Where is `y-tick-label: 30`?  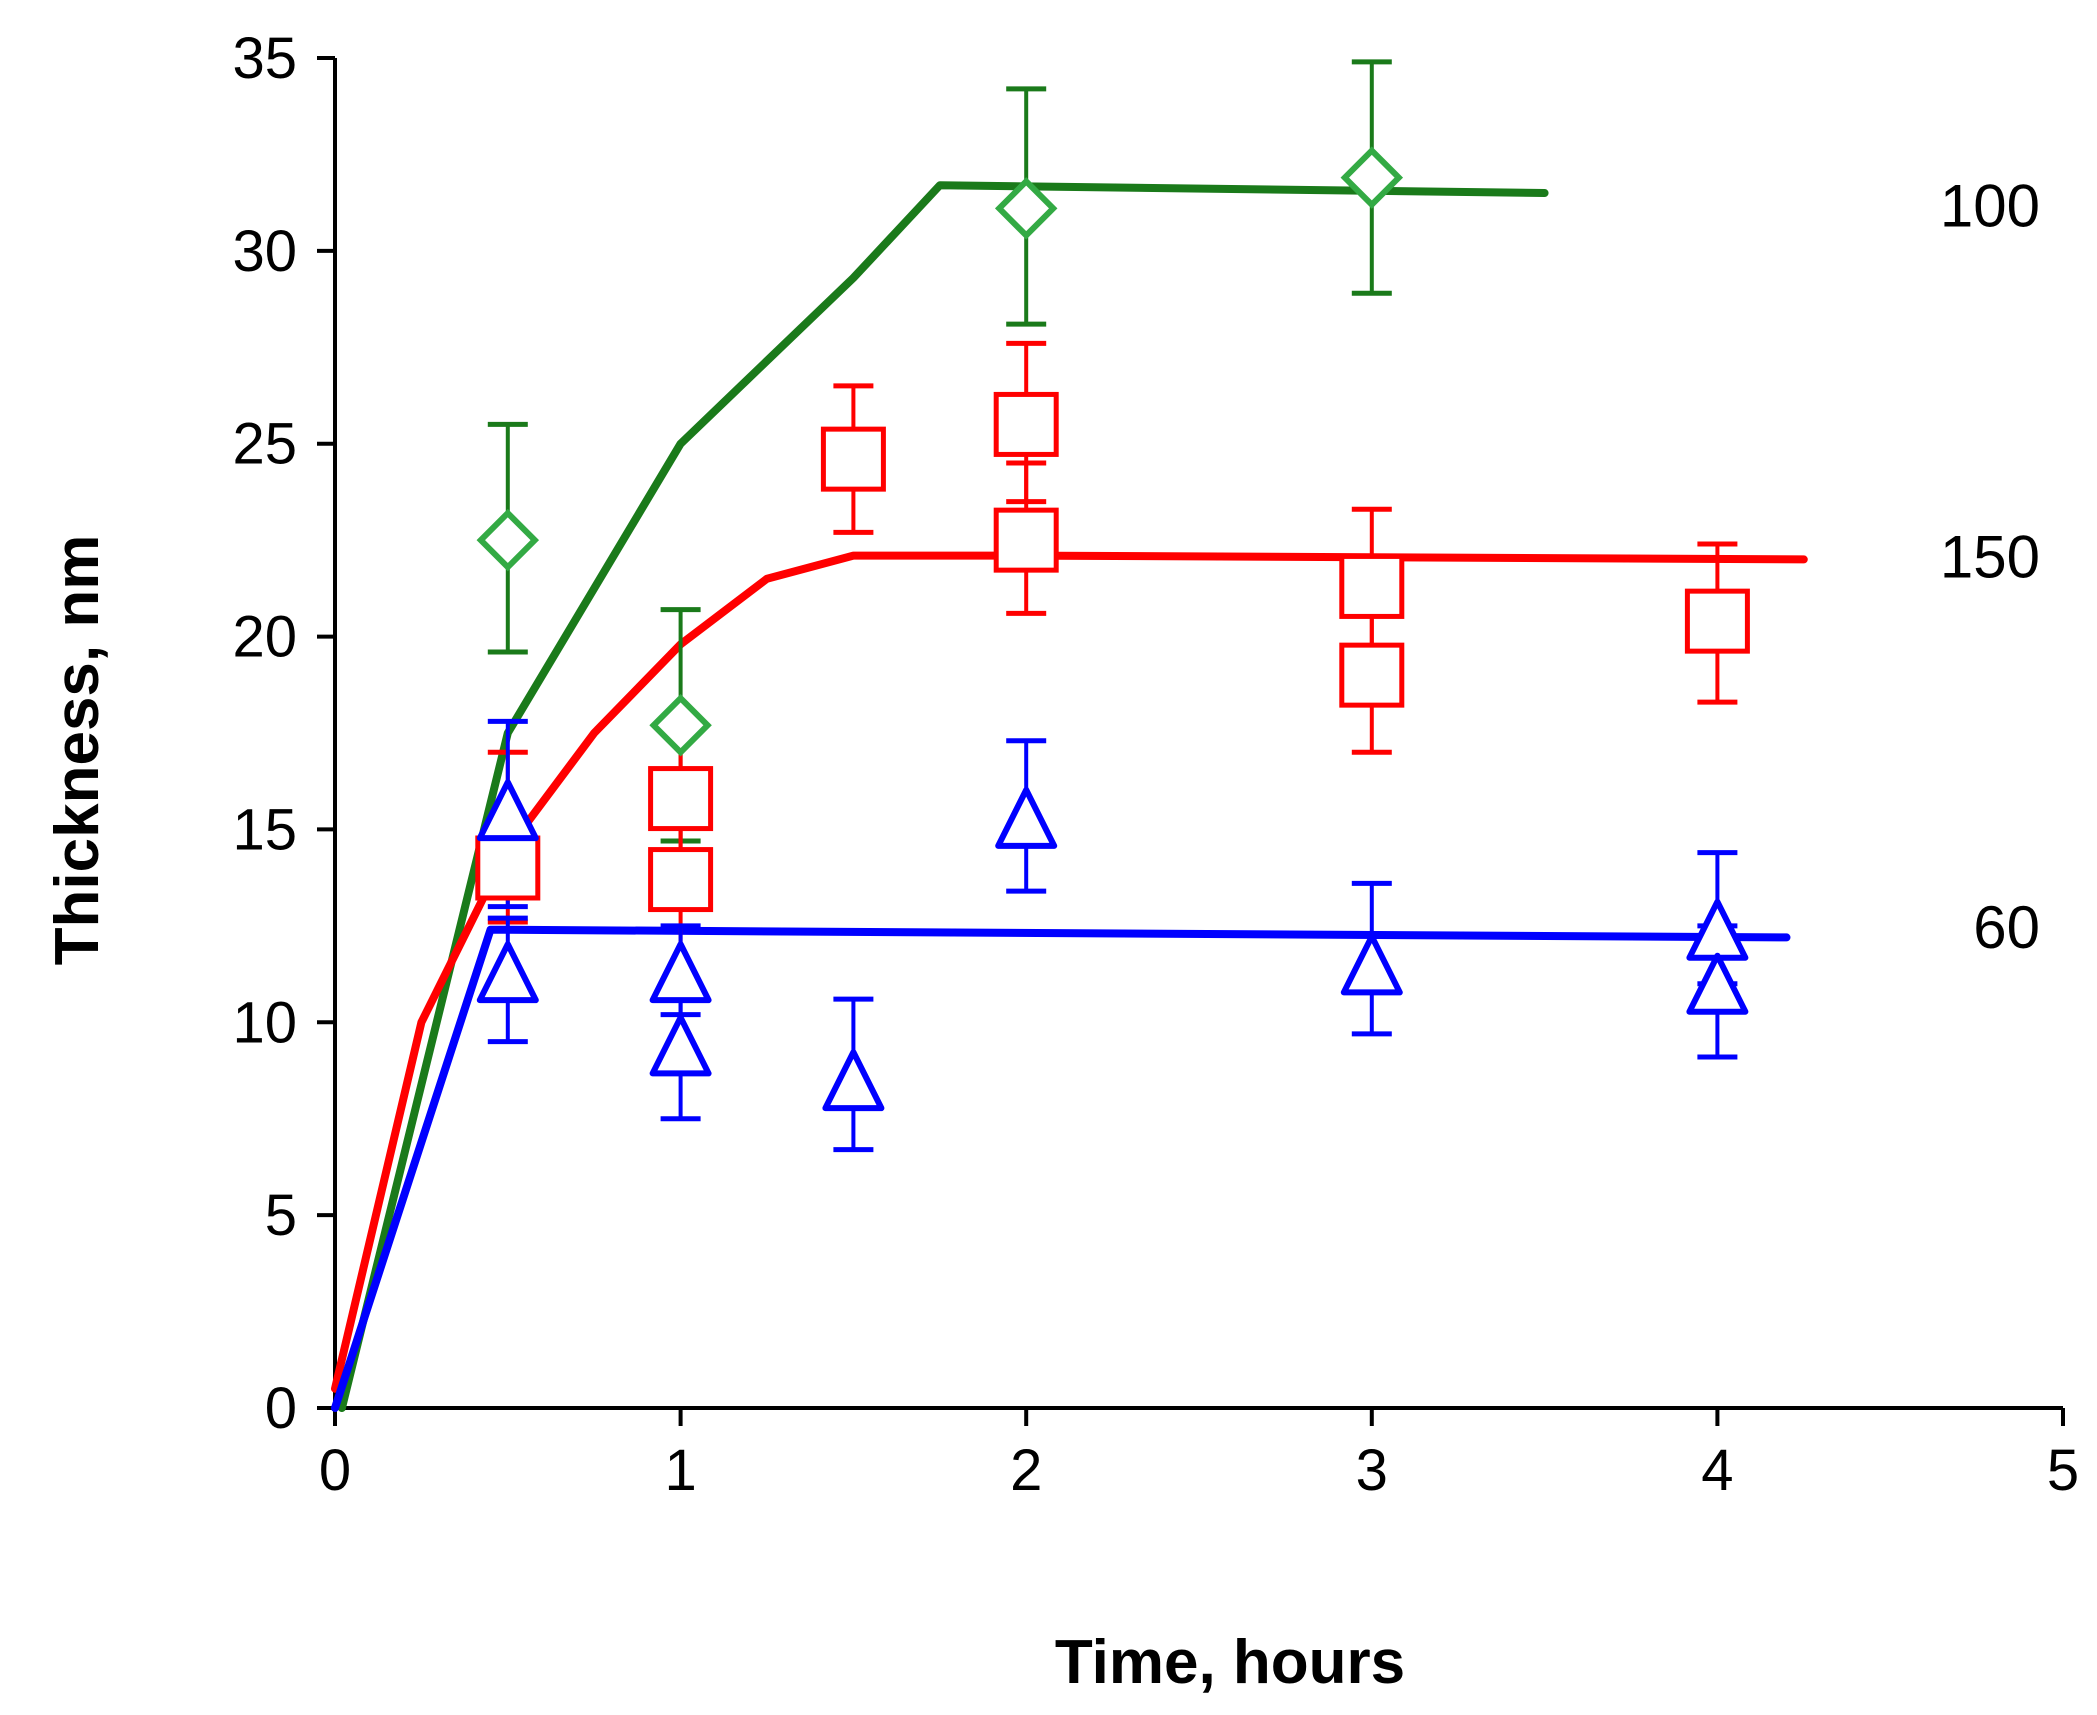 y-tick-label: 30 is located at coordinates (264, 251).